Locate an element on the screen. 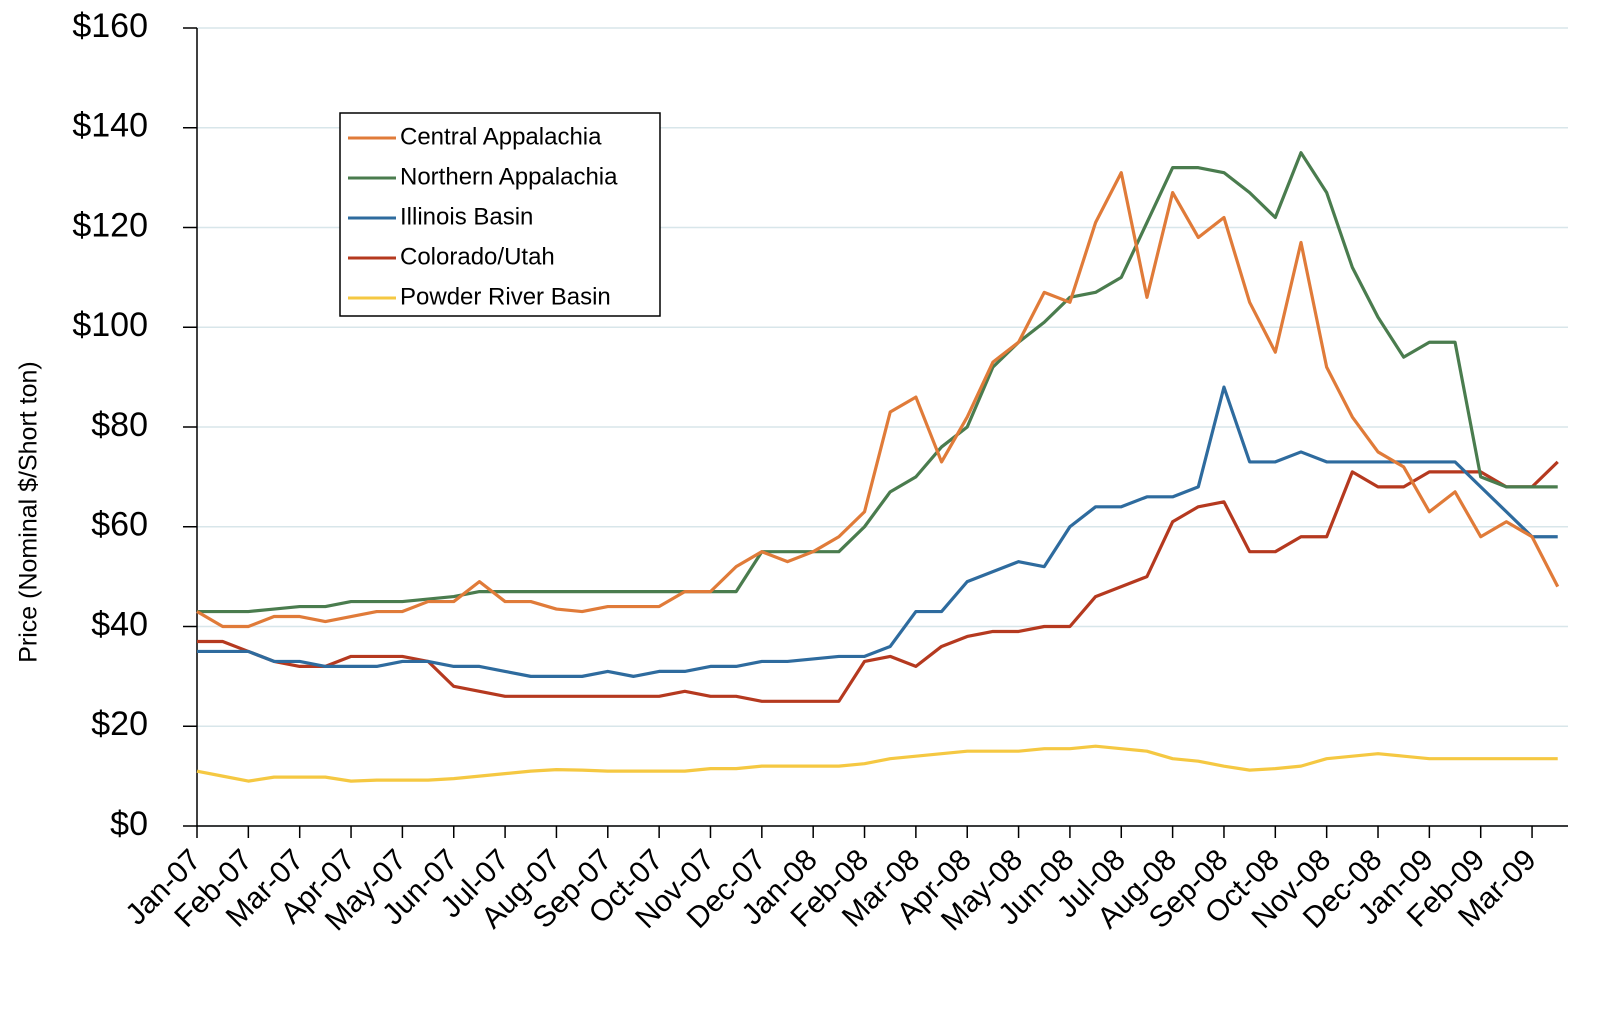  legend-label: Illinois Basin is located at coordinates (466, 216).